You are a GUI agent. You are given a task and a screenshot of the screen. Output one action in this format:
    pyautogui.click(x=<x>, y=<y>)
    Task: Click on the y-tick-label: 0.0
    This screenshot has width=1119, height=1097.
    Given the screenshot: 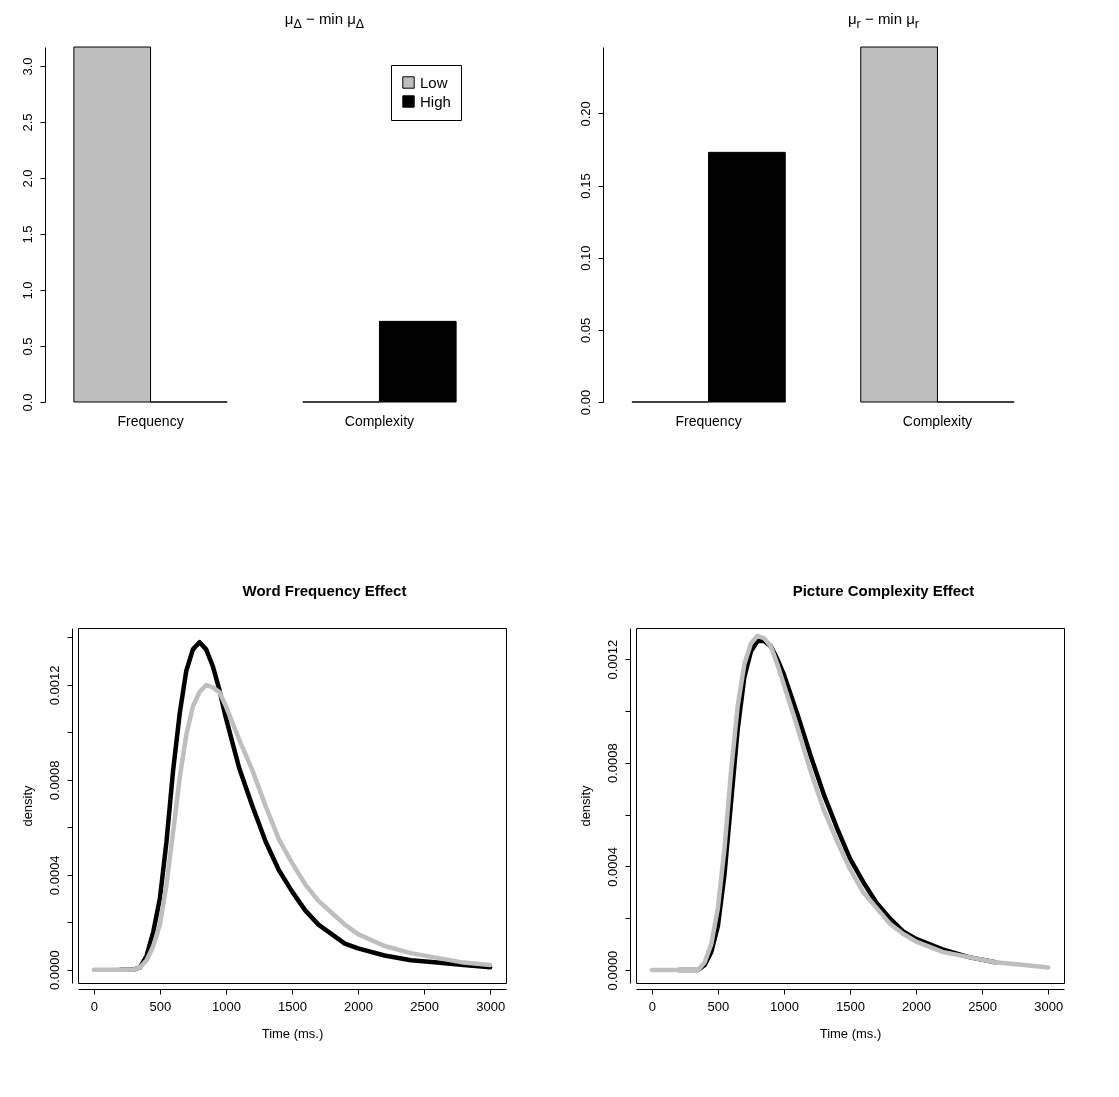 What is the action you would take?
    pyautogui.click(x=27, y=402)
    